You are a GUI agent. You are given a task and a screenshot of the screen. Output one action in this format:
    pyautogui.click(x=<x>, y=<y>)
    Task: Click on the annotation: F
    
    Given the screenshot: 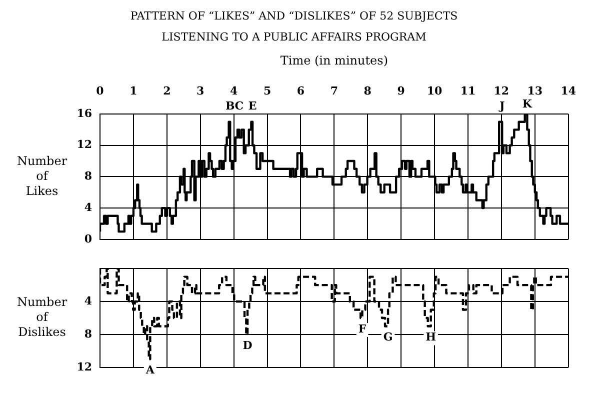 What is the action you would take?
    pyautogui.click(x=362, y=329)
    